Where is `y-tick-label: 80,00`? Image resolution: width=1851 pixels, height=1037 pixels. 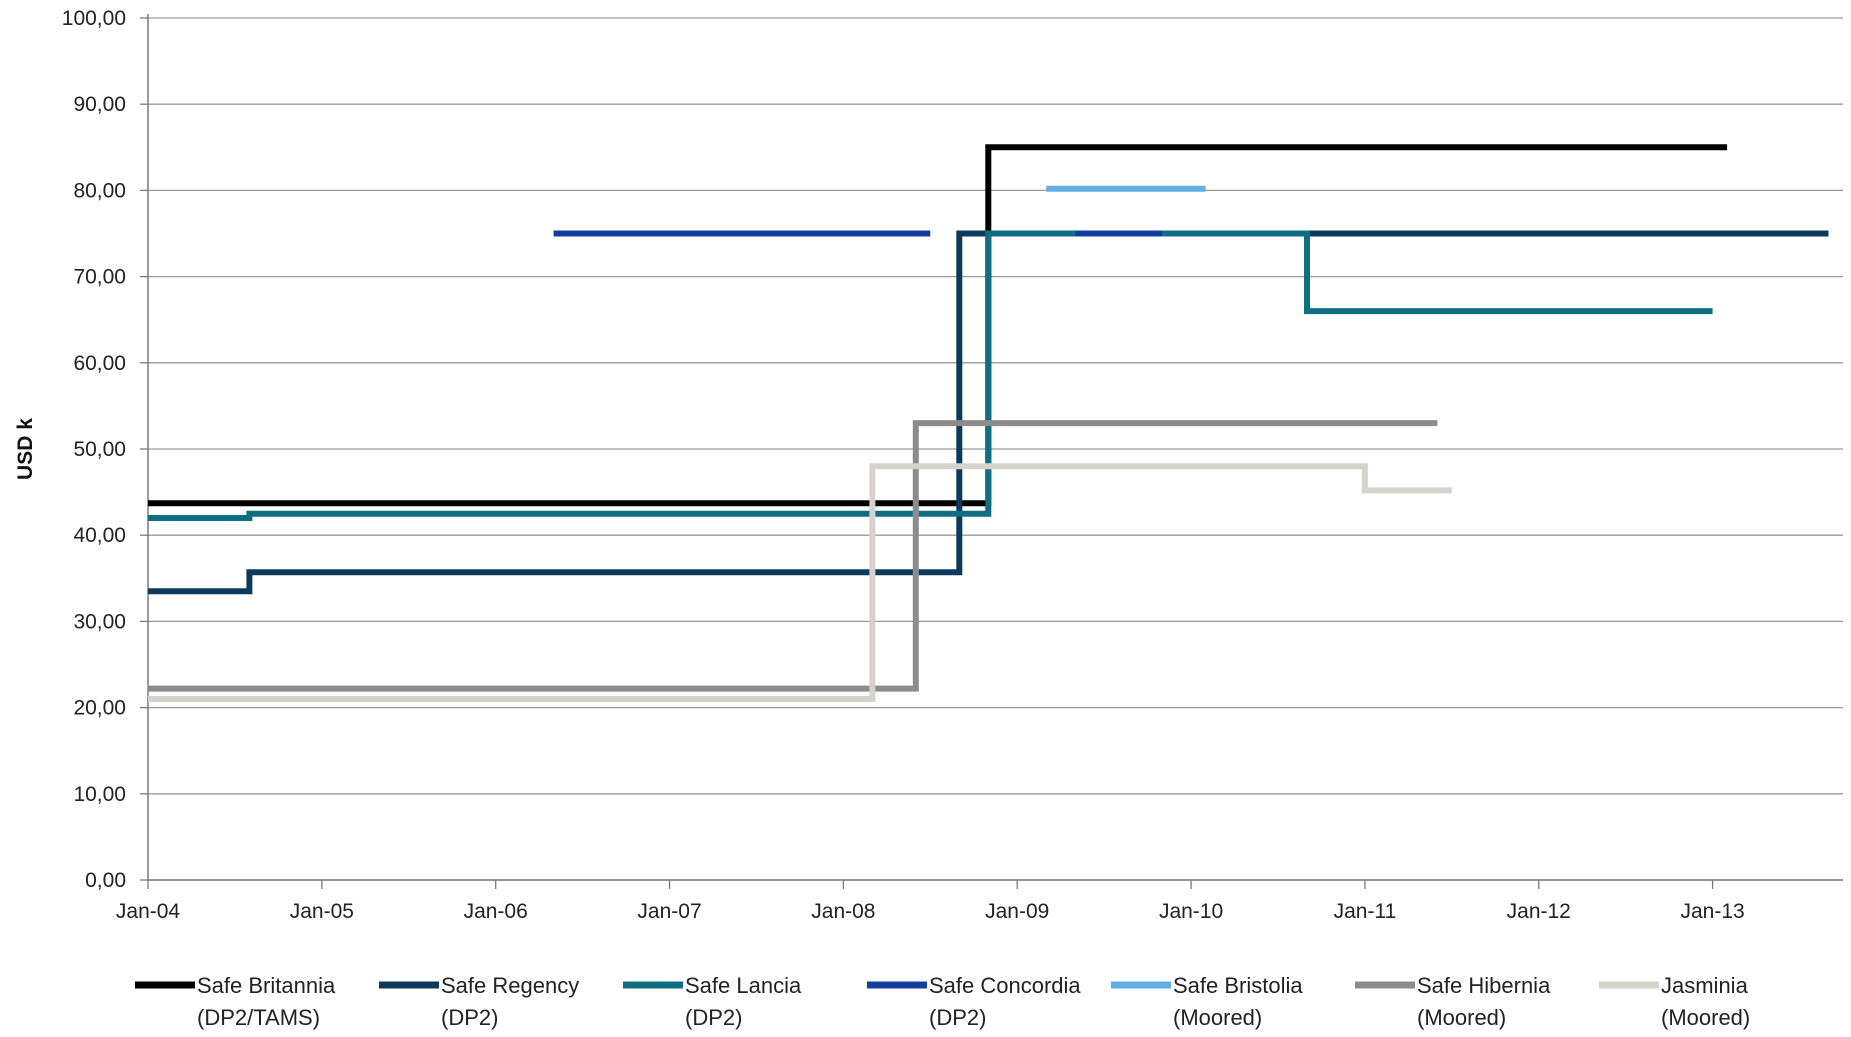
y-tick-label: 80,00 is located at coordinates (99, 190).